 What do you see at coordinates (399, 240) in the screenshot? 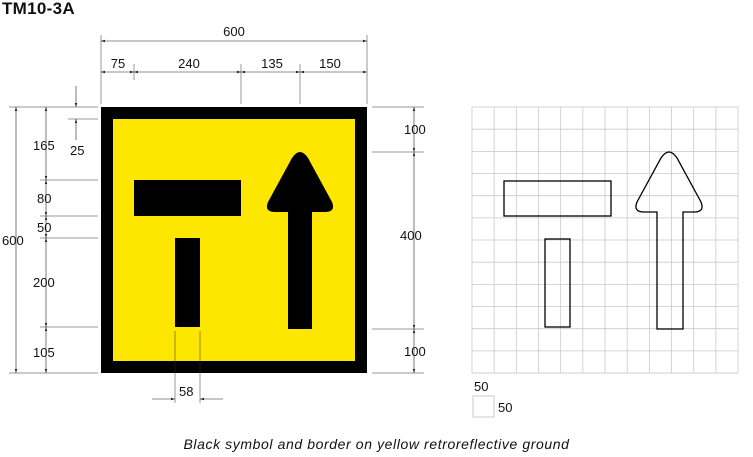
I see `right-dimensions: 100 400 100` at bounding box center [399, 240].